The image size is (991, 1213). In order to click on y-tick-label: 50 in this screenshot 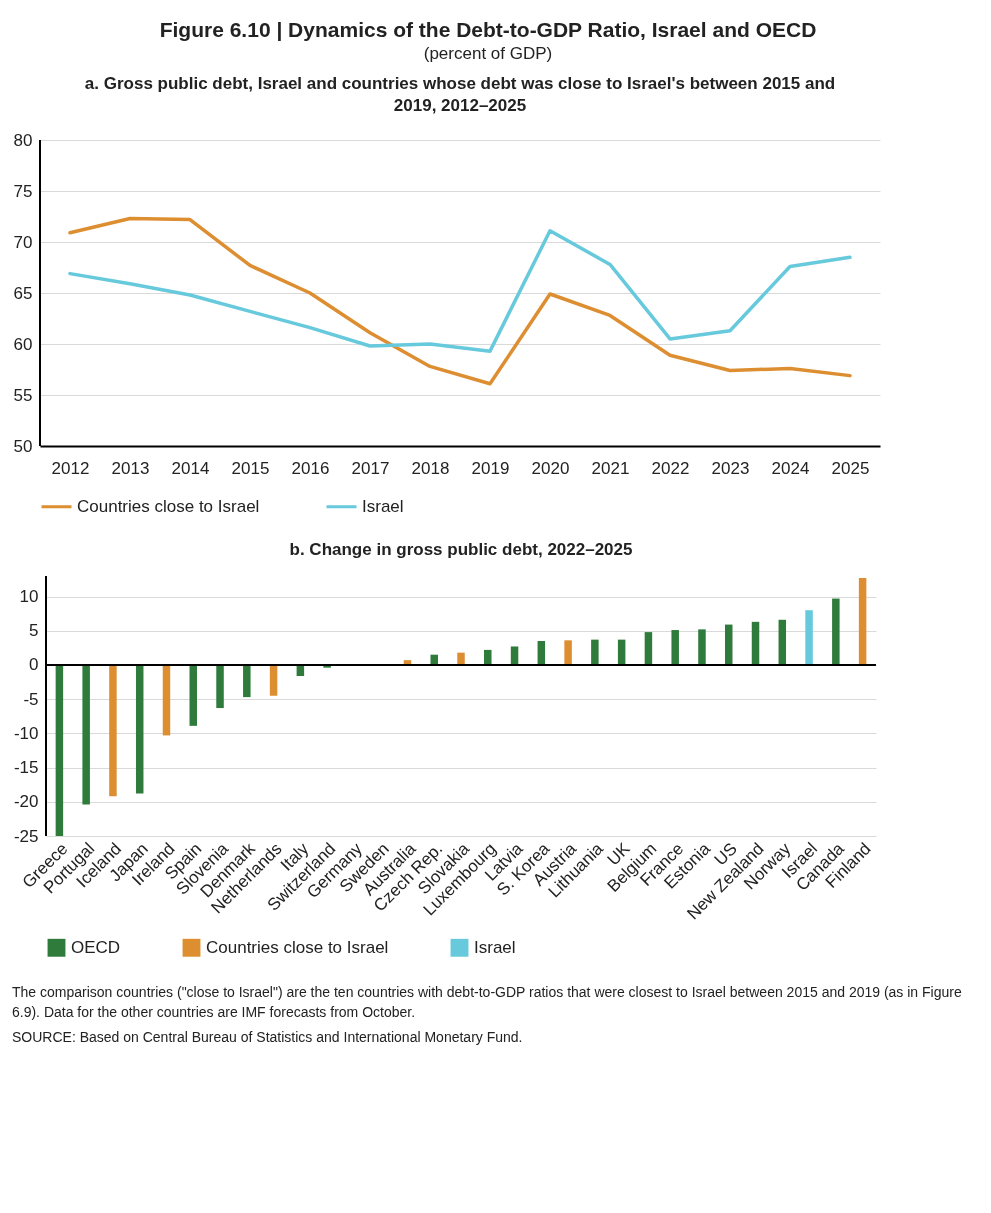, I will do `click(23, 446)`.